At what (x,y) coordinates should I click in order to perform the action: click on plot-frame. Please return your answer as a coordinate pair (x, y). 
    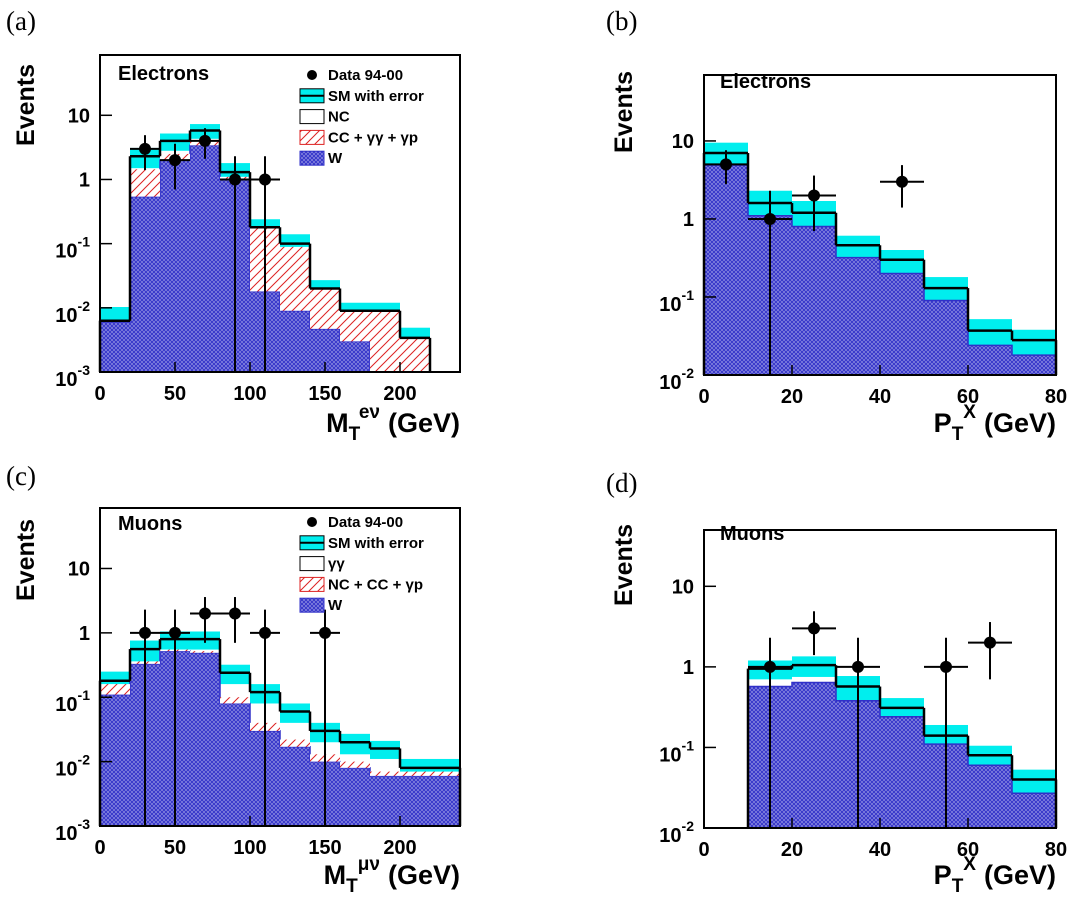
    Looking at the image, I should click on (280, 667).